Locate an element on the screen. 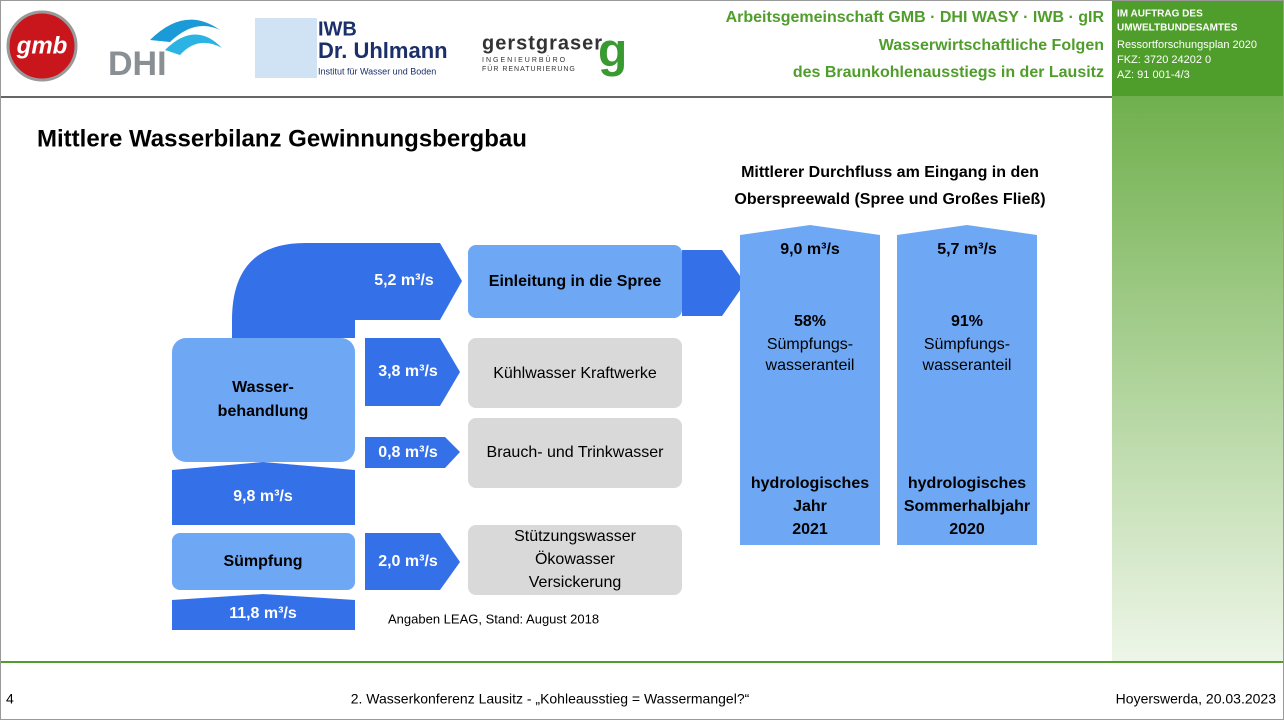 This screenshot has height=720, width=1284. column-flow: 9,0 m³/s is located at coordinates (810, 249).